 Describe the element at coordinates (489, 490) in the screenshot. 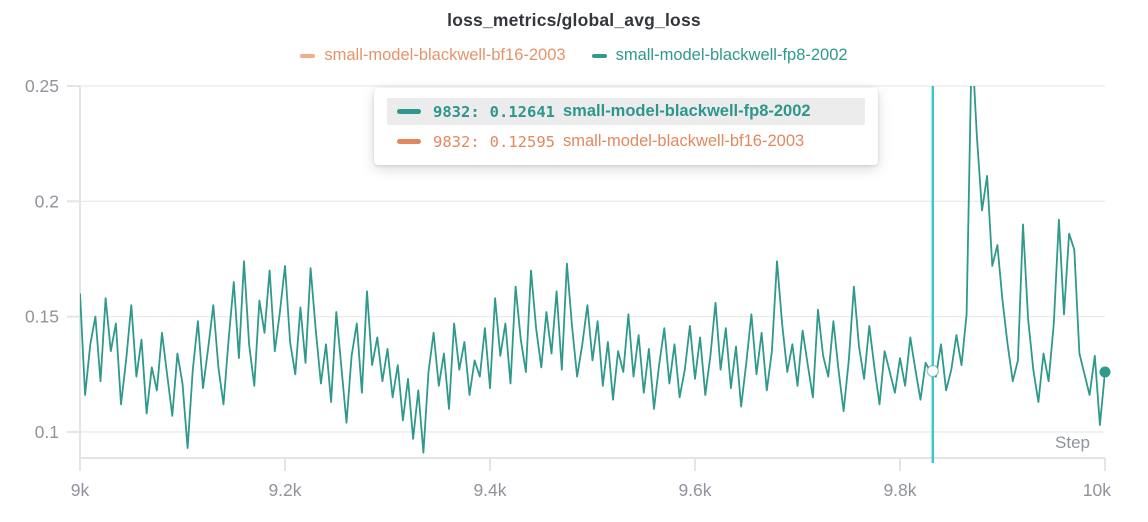

I see `x-tick-label: 9.4k` at that location.